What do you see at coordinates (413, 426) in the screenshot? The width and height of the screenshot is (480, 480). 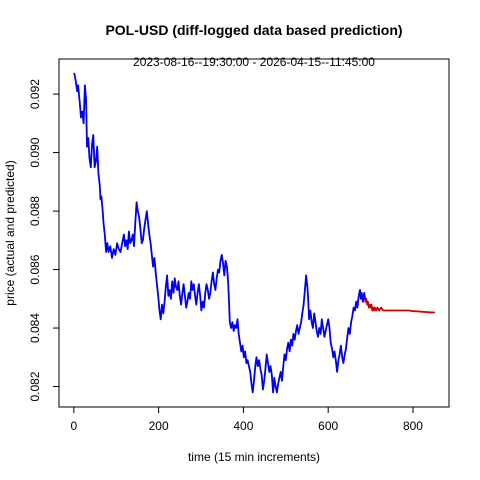 I see `x-tick-label: 800` at bounding box center [413, 426].